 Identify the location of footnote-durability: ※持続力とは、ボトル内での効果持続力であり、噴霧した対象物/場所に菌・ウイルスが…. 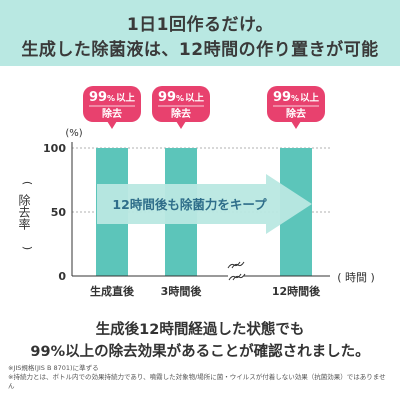
(197, 381).